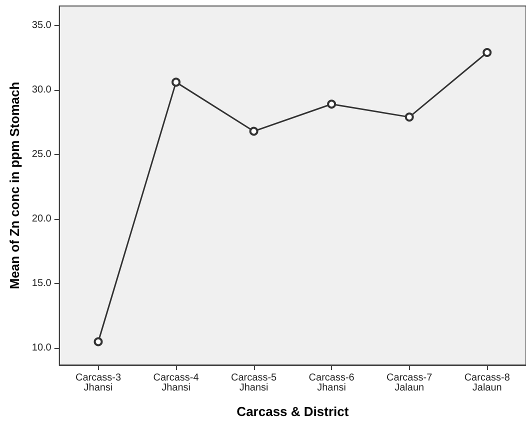  Describe the element at coordinates (42, 90) in the screenshot. I see `y-tick-label: 30.0` at that location.